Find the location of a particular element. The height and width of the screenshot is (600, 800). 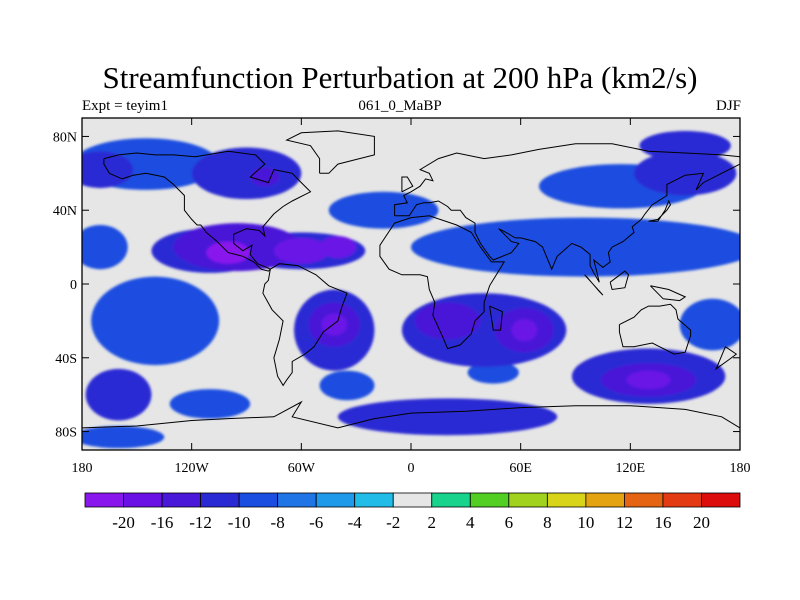

colorbar-label: 16 is located at coordinates (662, 522).